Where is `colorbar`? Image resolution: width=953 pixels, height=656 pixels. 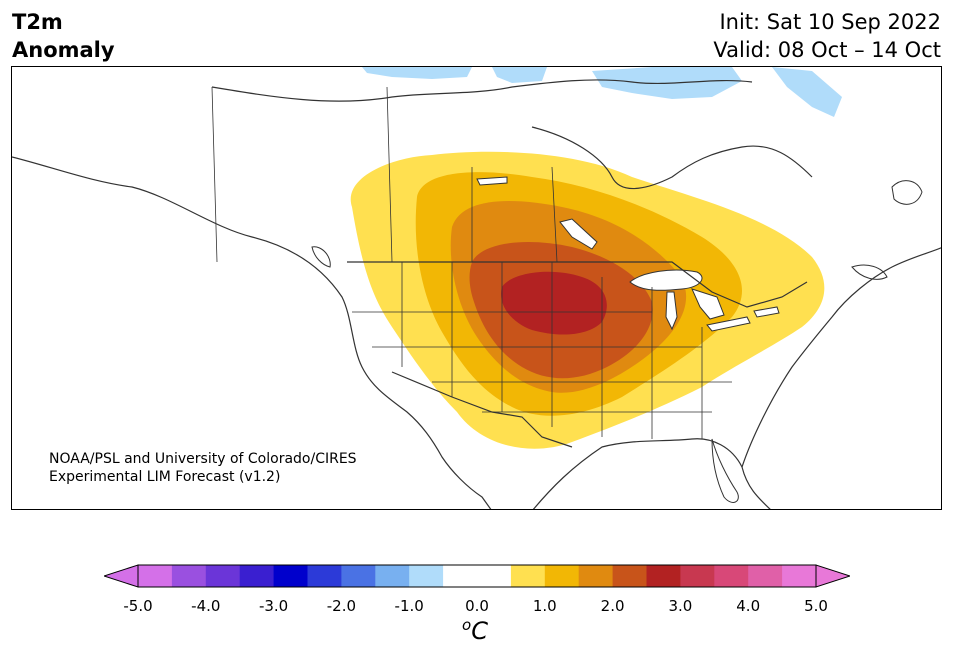 colorbar is located at coordinates (477, 576).